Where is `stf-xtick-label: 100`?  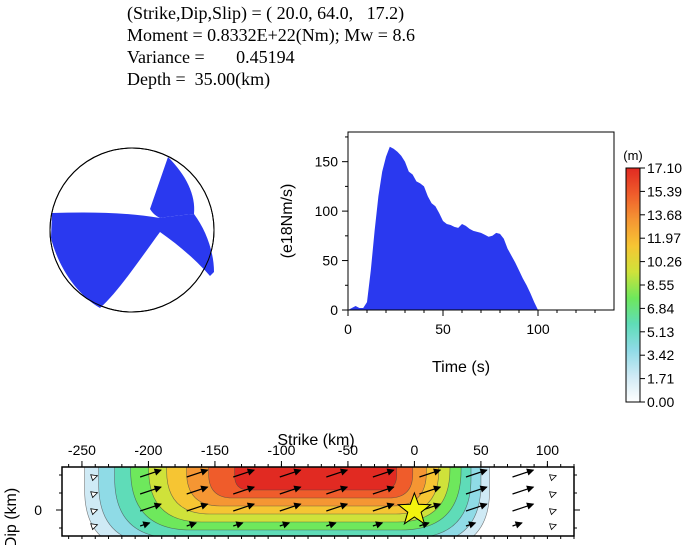 stf-xtick-label: 100 is located at coordinates (538, 329).